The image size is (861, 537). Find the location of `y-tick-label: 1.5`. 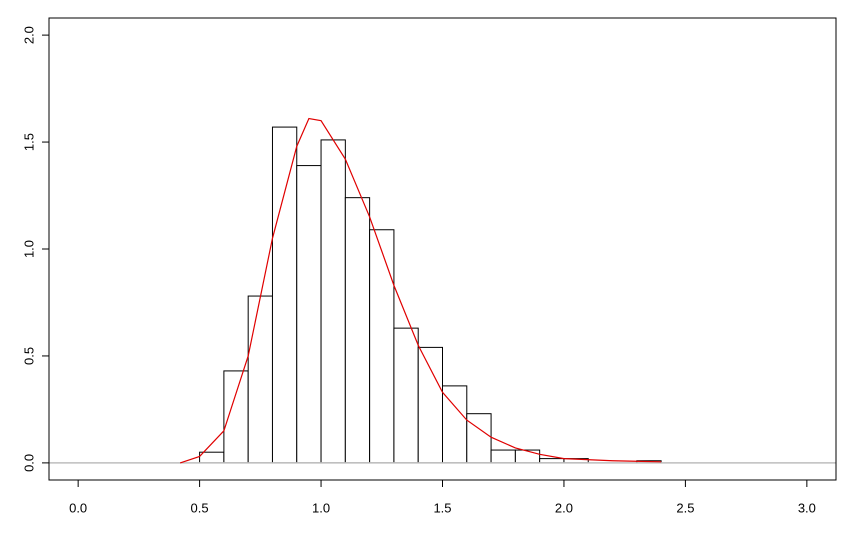

y-tick-label: 1.5 is located at coordinates (28, 142).